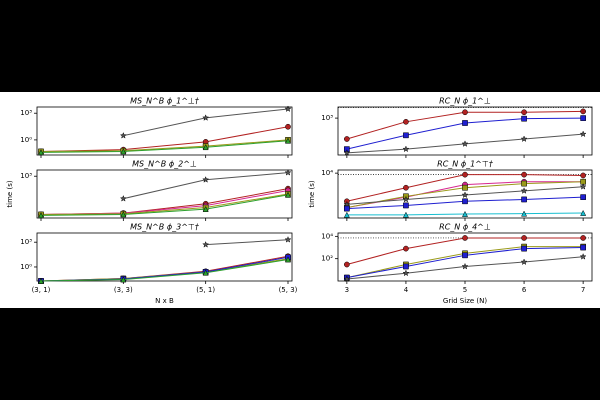 Image resolution: width=600 pixels, height=400 pixels. What do you see at coordinates (465, 164) in the screenshot?
I see `panel-title: RC_N ϕ_1^⊤†` at bounding box center [465, 164].